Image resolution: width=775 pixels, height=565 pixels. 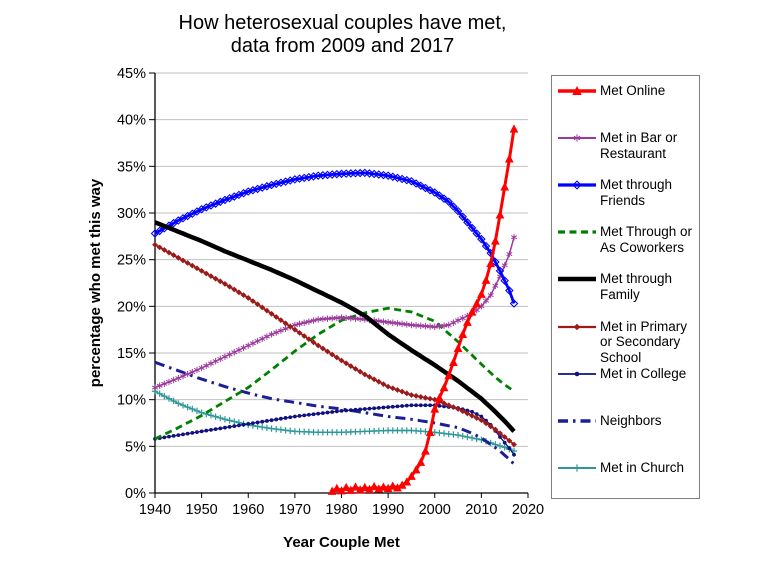 I want to click on legend-item-met-through-or-as-coworkers: Met Through or As Coworkers, so click(x=627, y=239).